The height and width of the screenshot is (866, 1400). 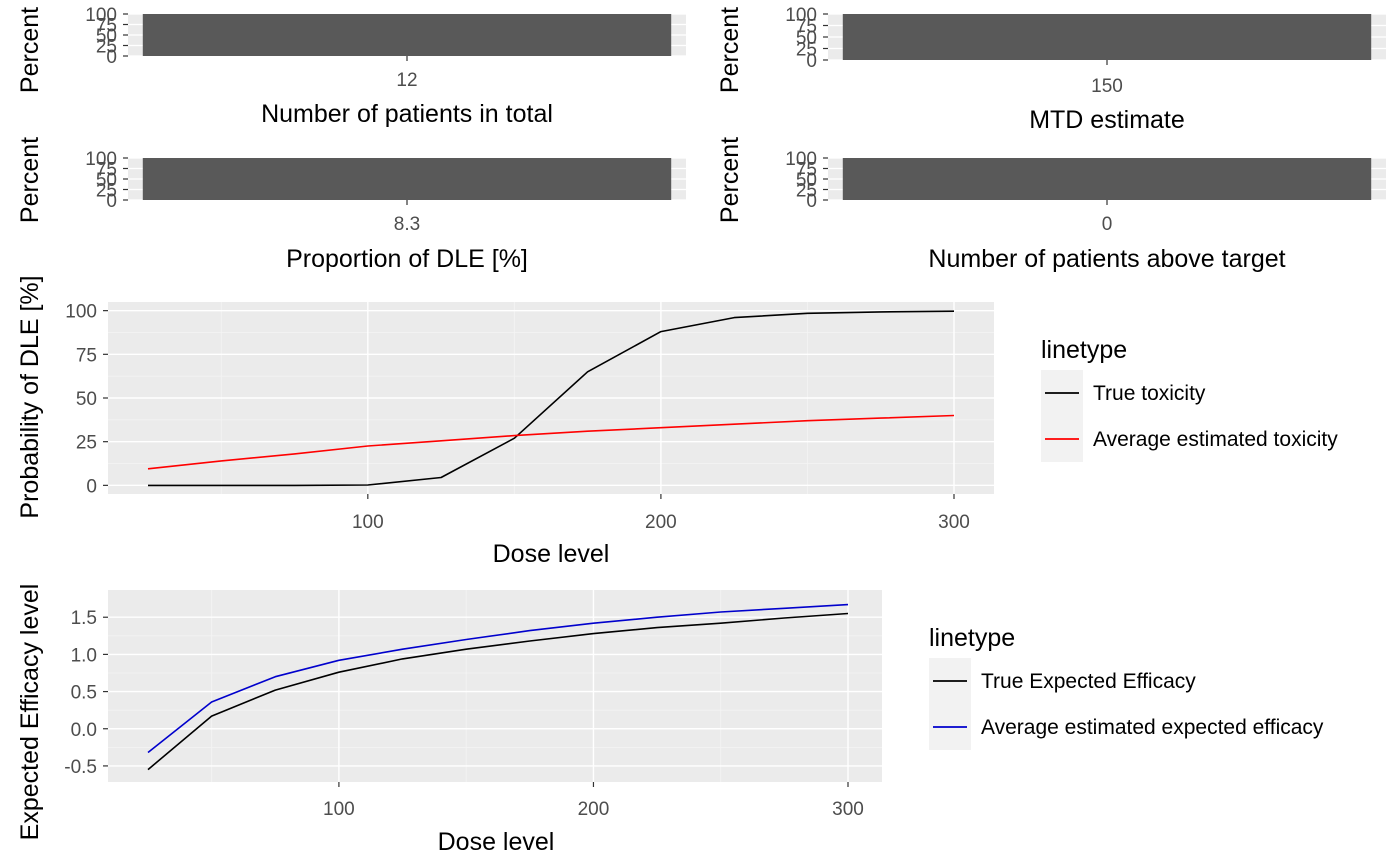 What do you see at coordinates (84, 730) in the screenshot?
I see `y-tick-label: 0.0` at bounding box center [84, 730].